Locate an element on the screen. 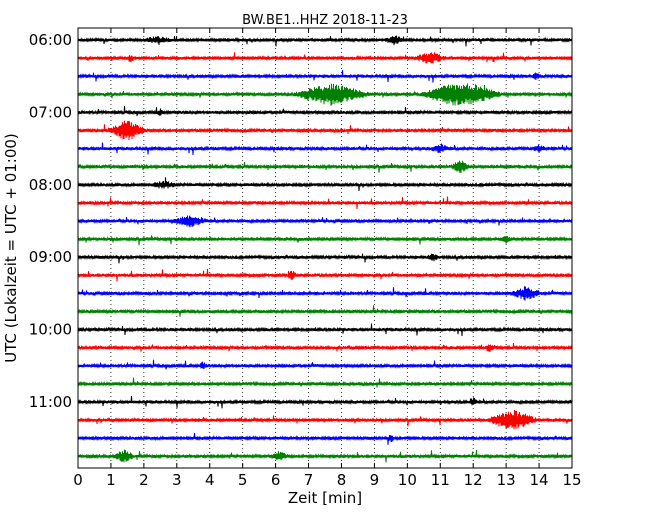 This screenshot has height=520, width=650. x-tick-label: 11 is located at coordinates (440, 480).